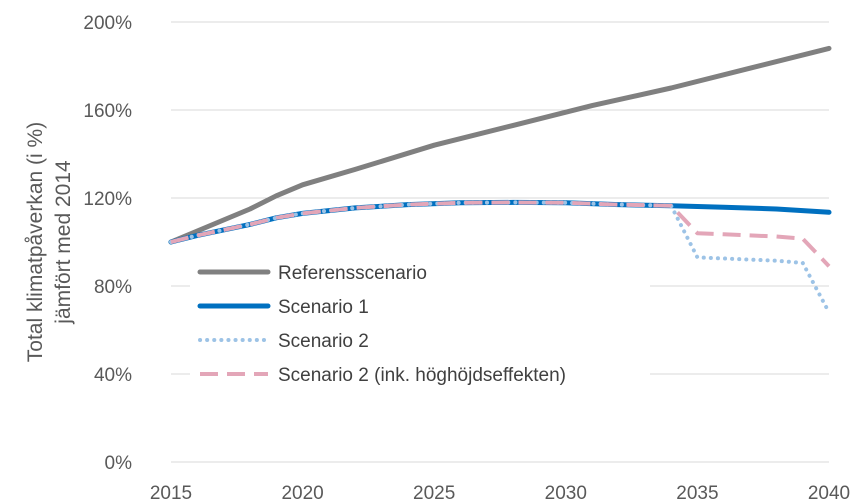  What do you see at coordinates (107, 23) in the screenshot?
I see `y-tick-label: 200%` at bounding box center [107, 23].